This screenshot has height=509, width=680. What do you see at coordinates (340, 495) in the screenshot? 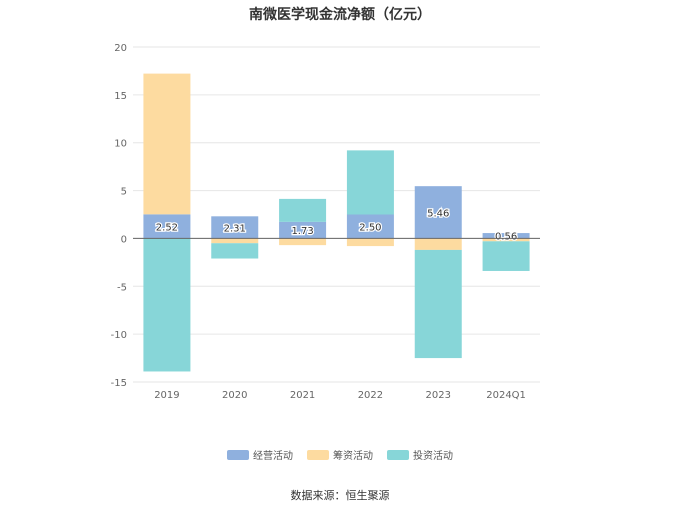
I see `data-source: 数据来源：恒生聚源` at bounding box center [340, 495].